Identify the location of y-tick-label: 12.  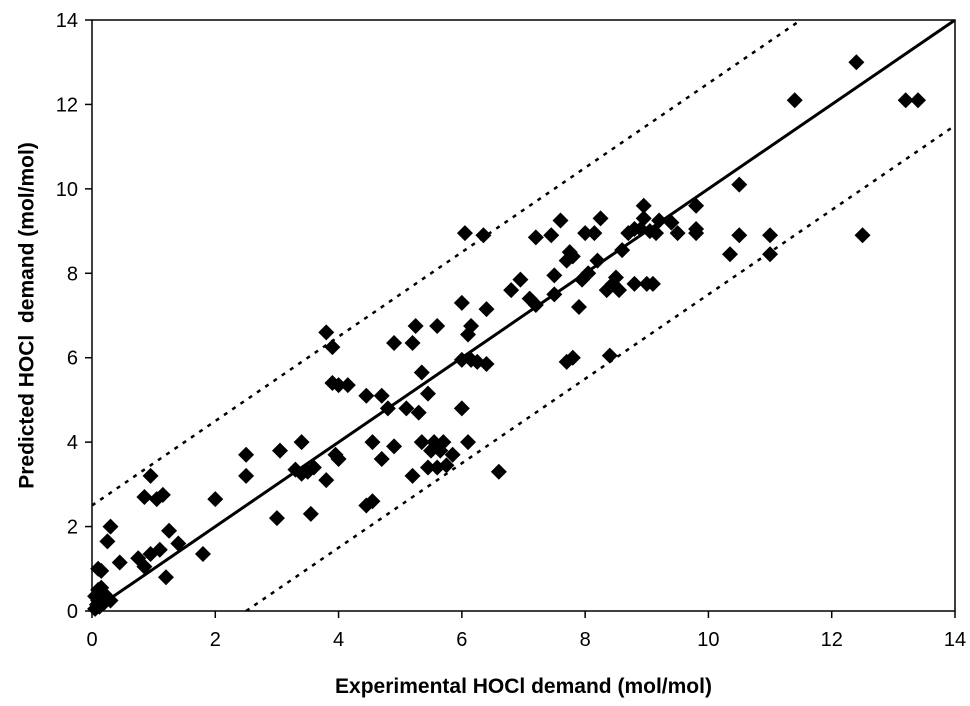
(67, 105).